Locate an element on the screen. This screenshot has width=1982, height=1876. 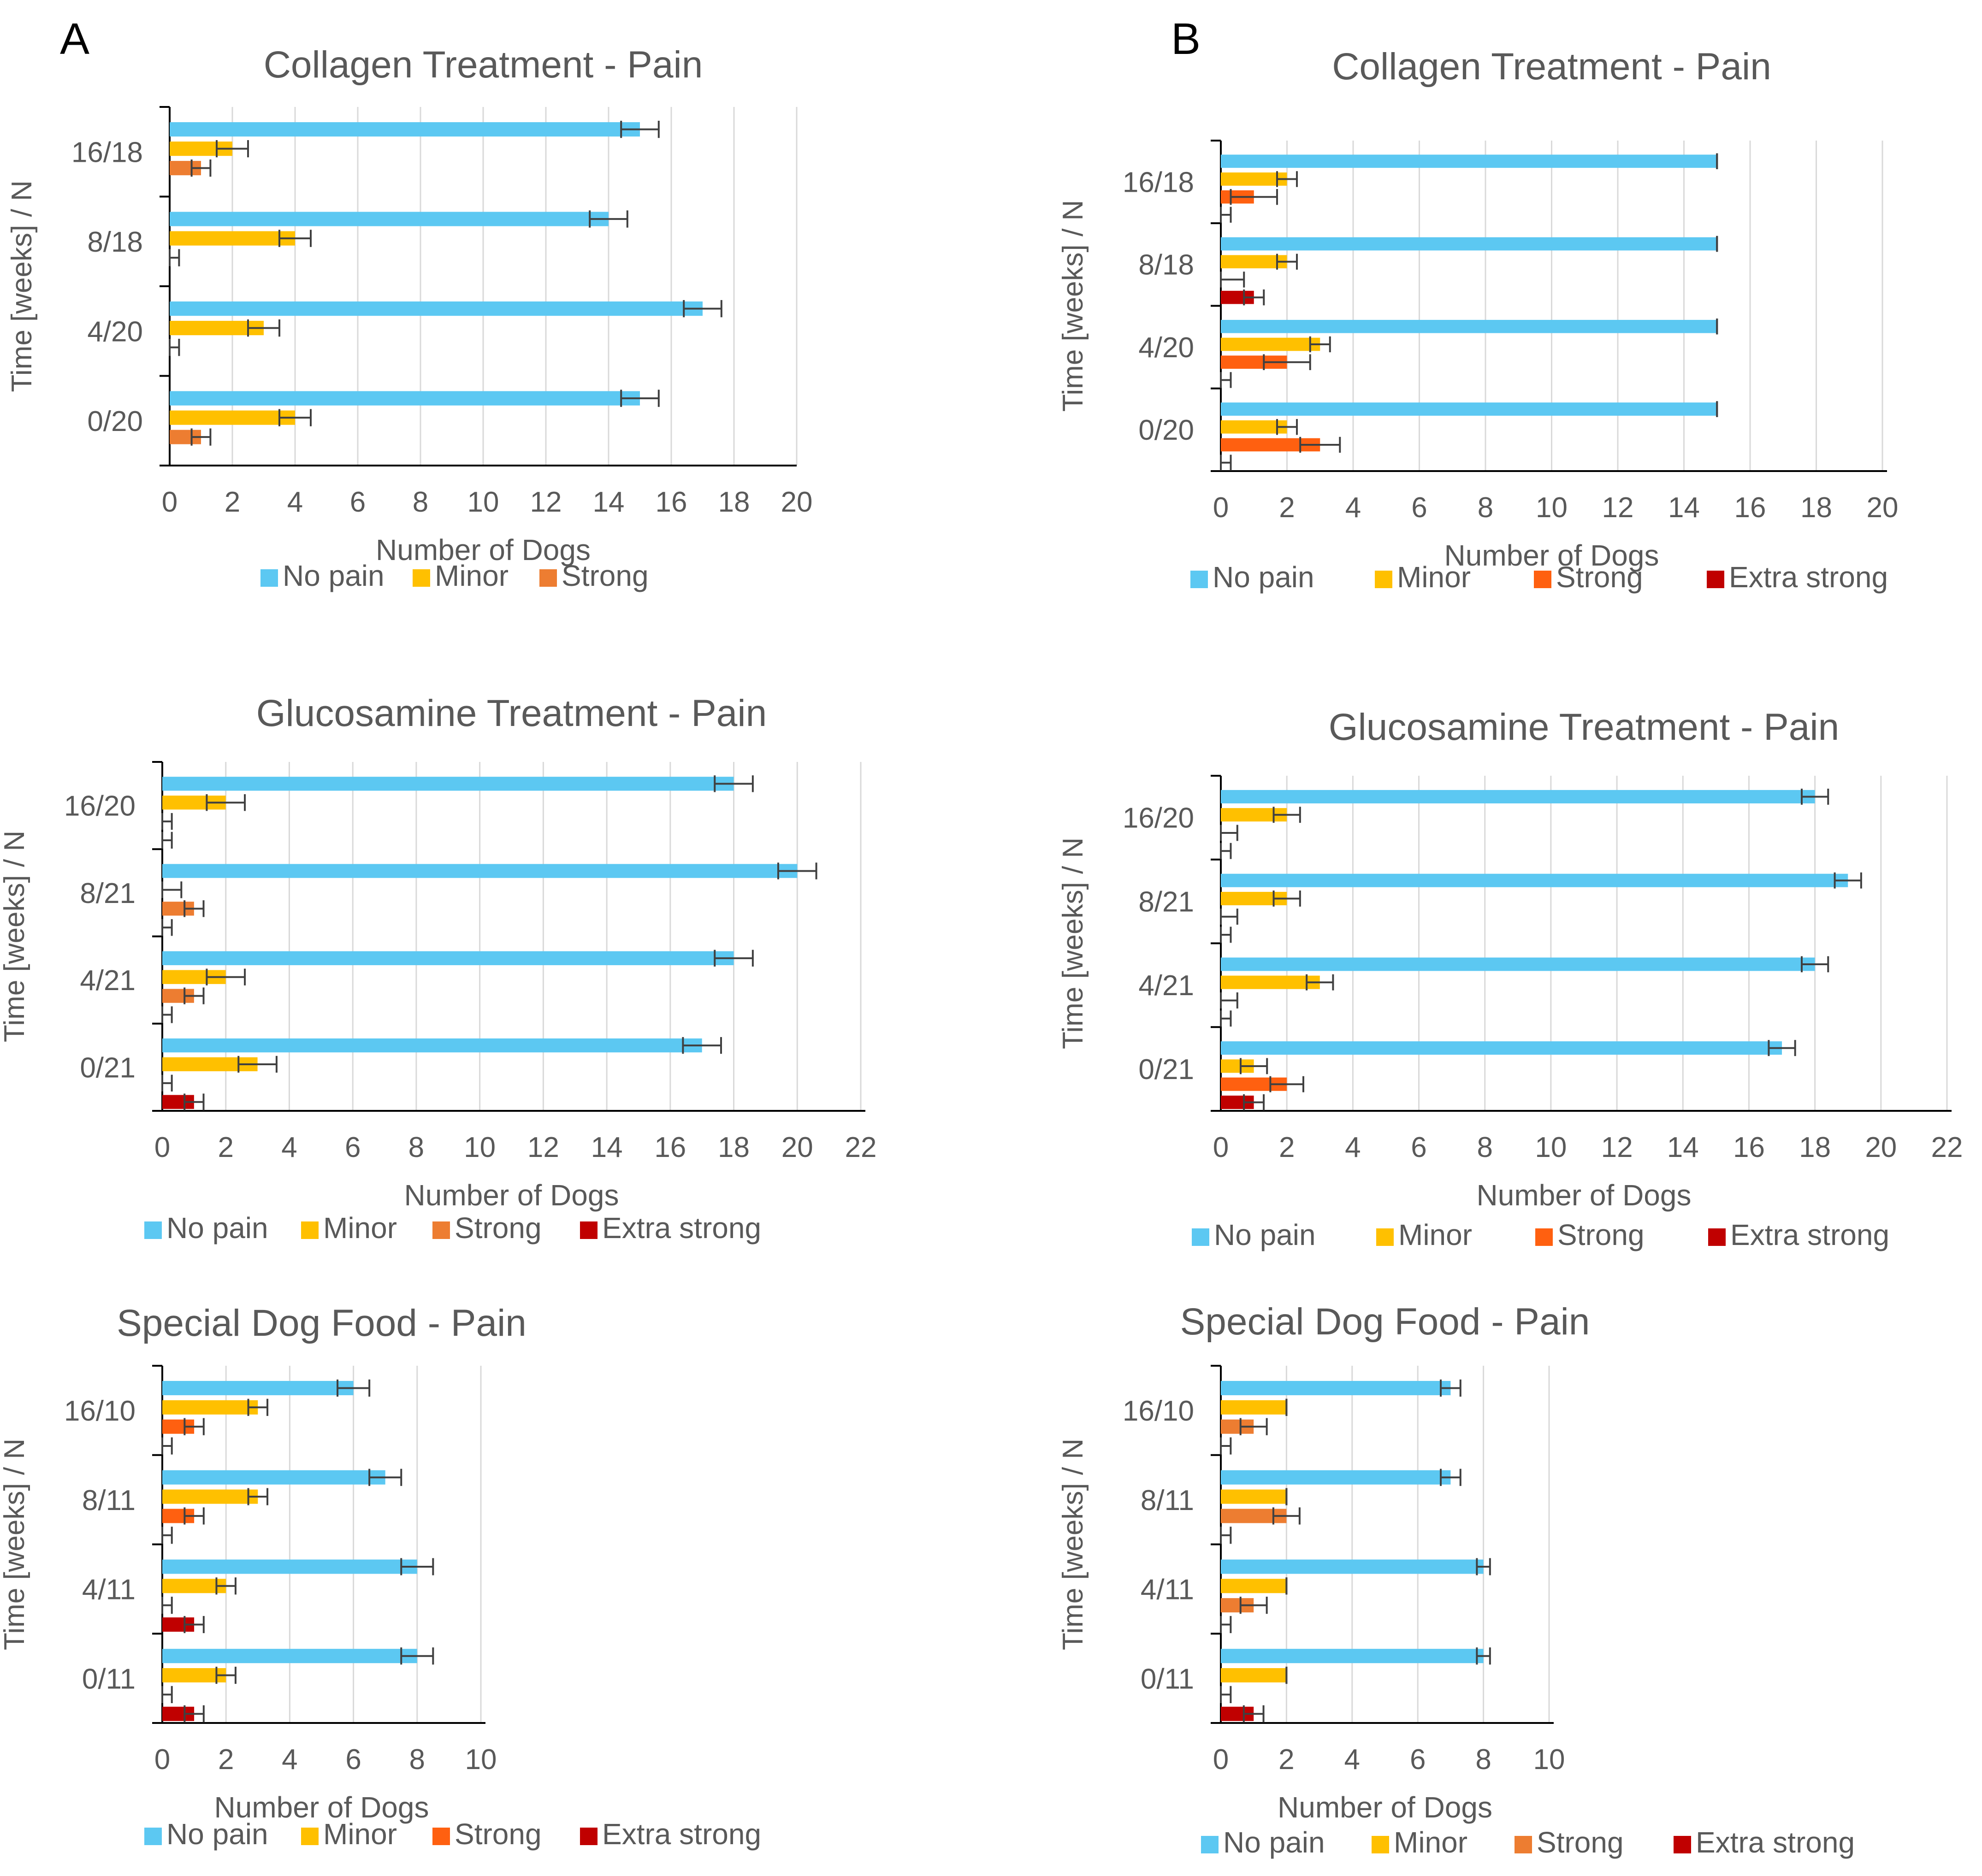
legend-label-extra-strong: Extra strong is located at coordinates (1808, 577).